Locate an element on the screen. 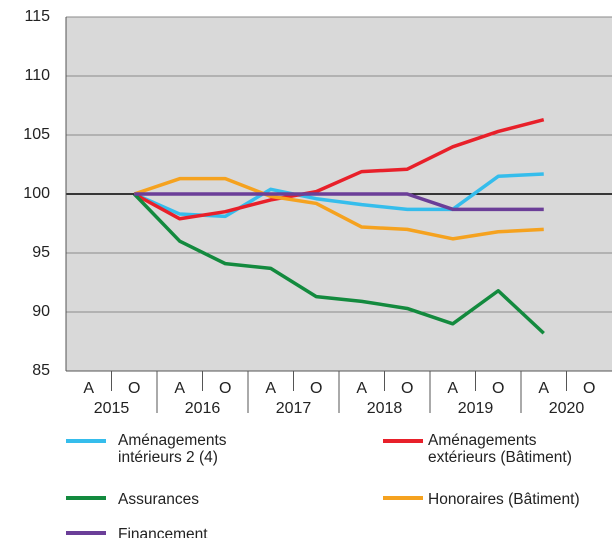 The image size is (612, 538). x-group-label: 2015 is located at coordinates (112, 408).